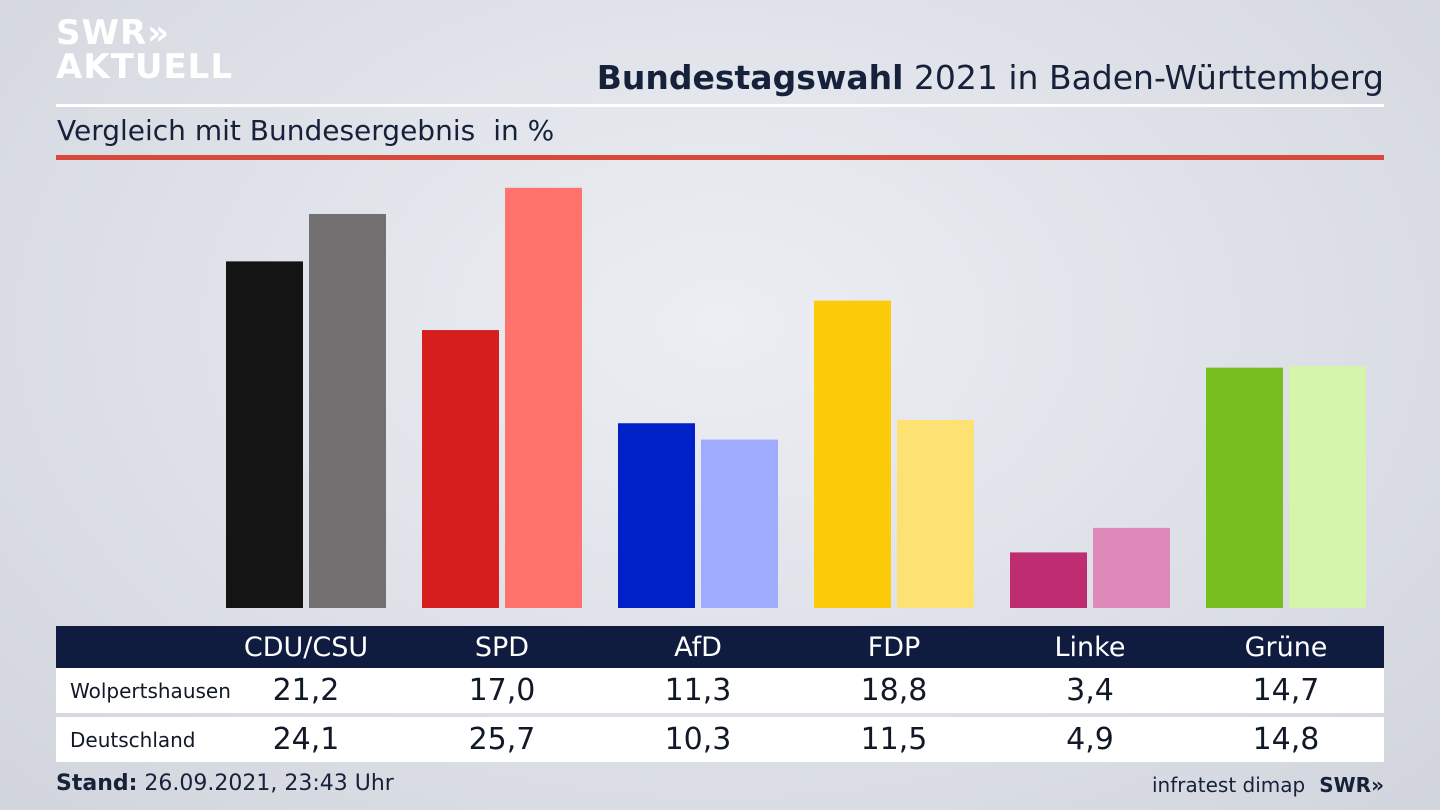 The image size is (1440, 810). Describe the element at coordinates (306, 690) in the screenshot. I see `table-cell: 21,2` at that location.